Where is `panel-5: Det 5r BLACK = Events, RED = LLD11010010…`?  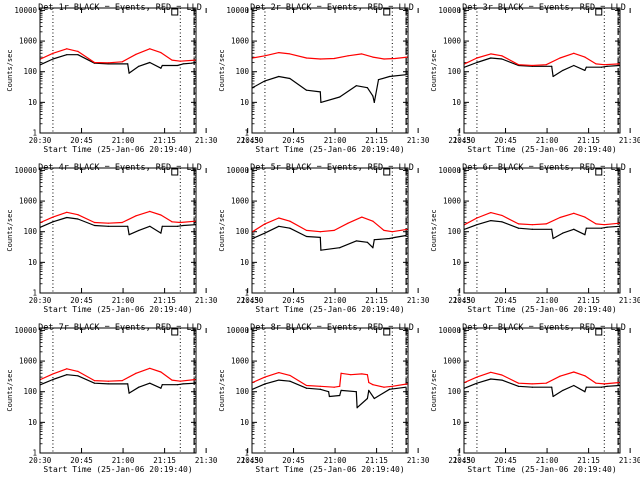 panel-5: Det 5r BLACK = Events, RED = LLD11010010… is located at coordinates (344, 238).